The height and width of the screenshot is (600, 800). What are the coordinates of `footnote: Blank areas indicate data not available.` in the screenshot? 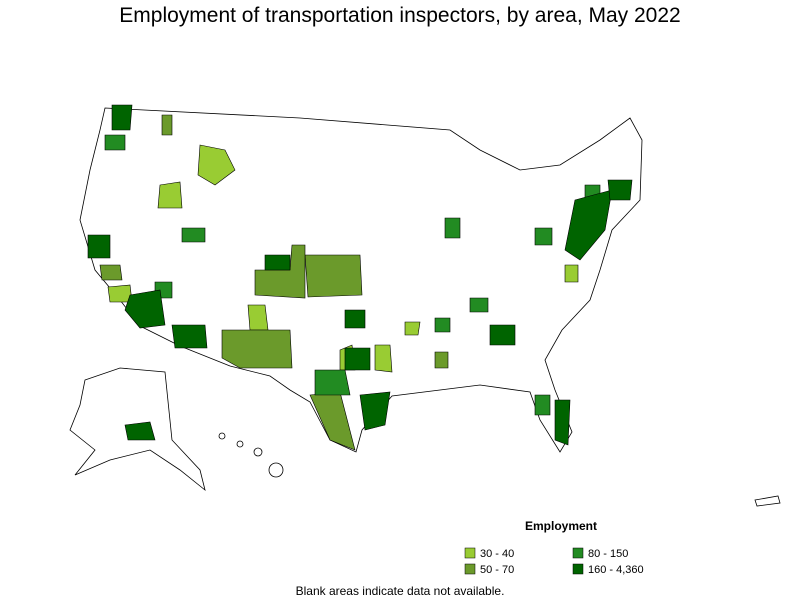 It's located at (400, 591).